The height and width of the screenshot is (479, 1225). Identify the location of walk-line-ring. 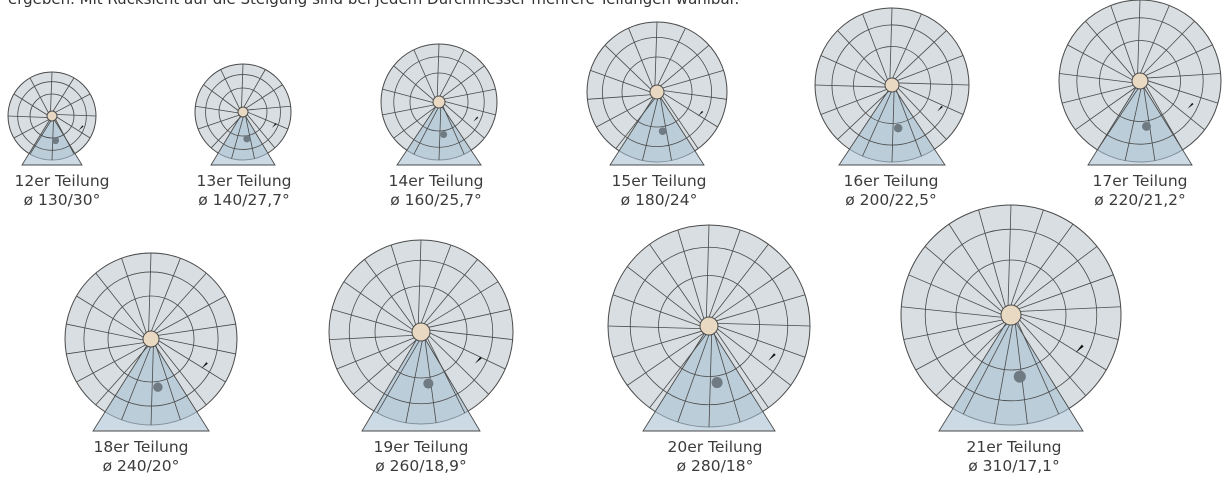
(892, 85).